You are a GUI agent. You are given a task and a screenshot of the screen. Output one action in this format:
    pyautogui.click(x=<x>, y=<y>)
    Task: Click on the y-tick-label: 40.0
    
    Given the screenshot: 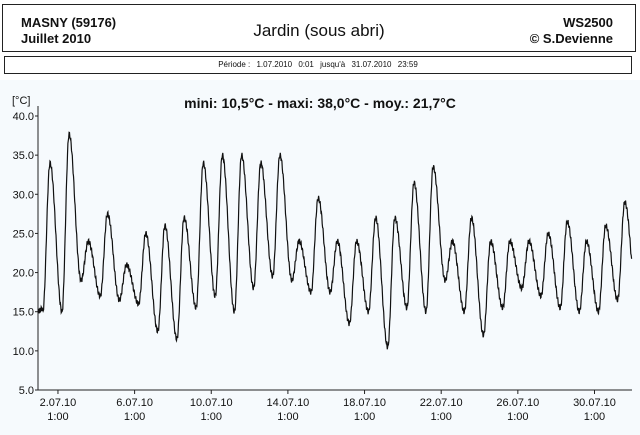 What is the action you would take?
    pyautogui.click(x=23, y=117)
    